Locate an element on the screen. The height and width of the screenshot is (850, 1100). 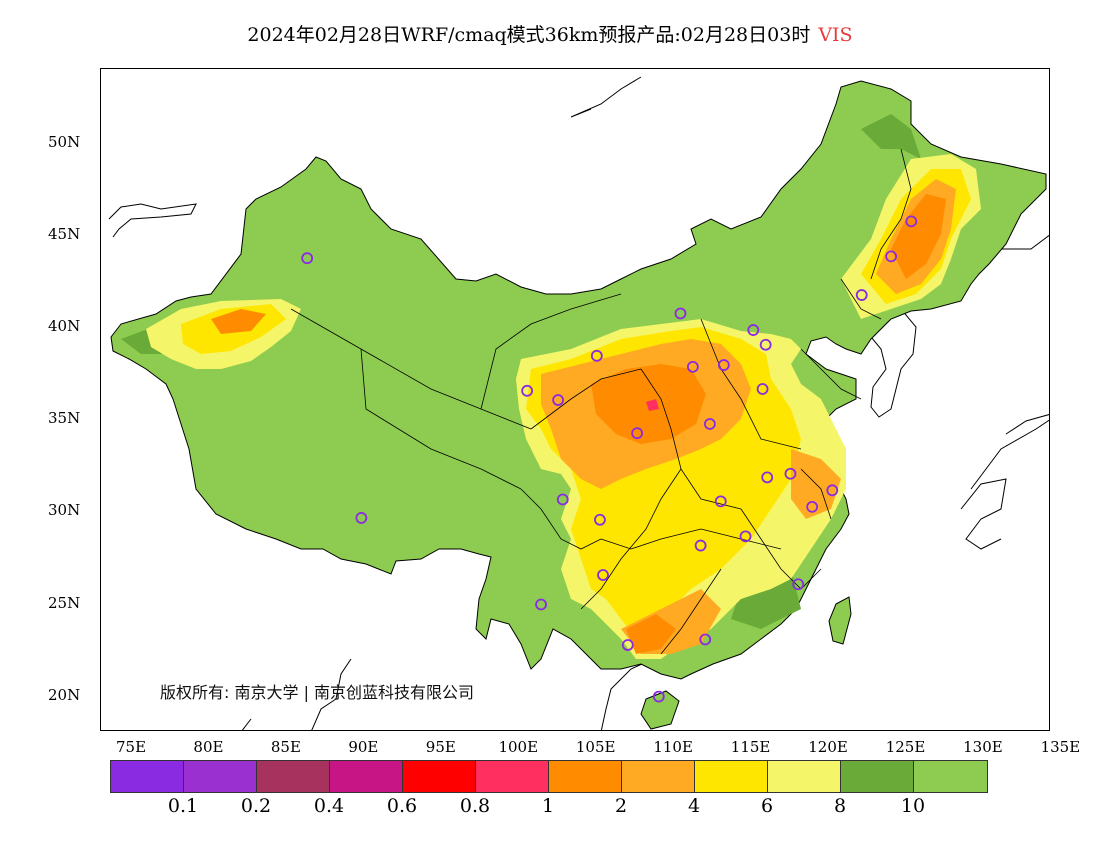
title-text: 2024年02月28日WRF/cmaq模式36km预报产品:02月28日03时 is located at coordinates (529, 35).